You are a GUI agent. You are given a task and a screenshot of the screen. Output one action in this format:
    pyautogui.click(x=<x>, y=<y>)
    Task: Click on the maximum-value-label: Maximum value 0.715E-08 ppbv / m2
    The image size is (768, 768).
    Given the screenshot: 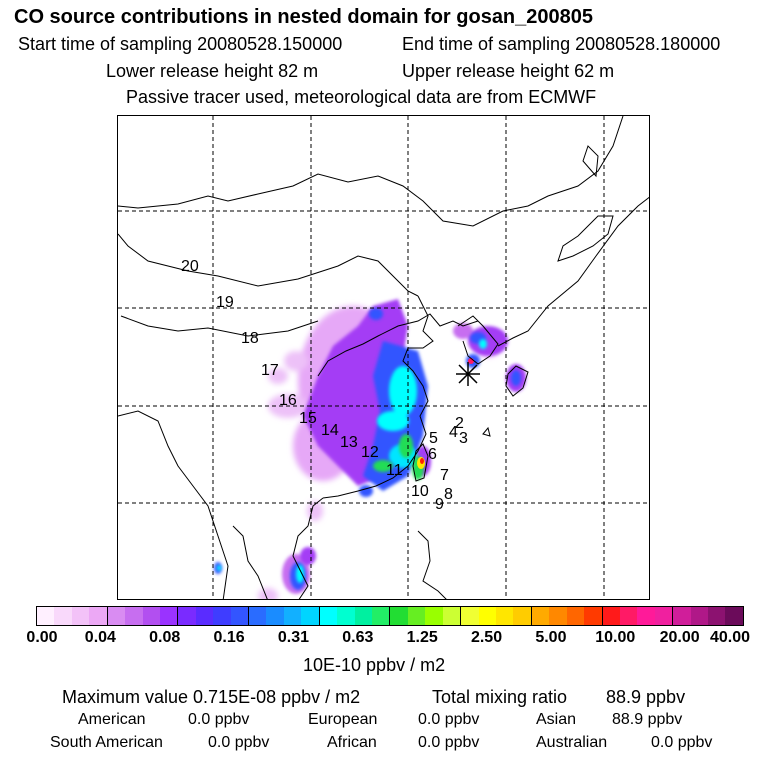 What is the action you would take?
    pyautogui.click(x=211, y=697)
    